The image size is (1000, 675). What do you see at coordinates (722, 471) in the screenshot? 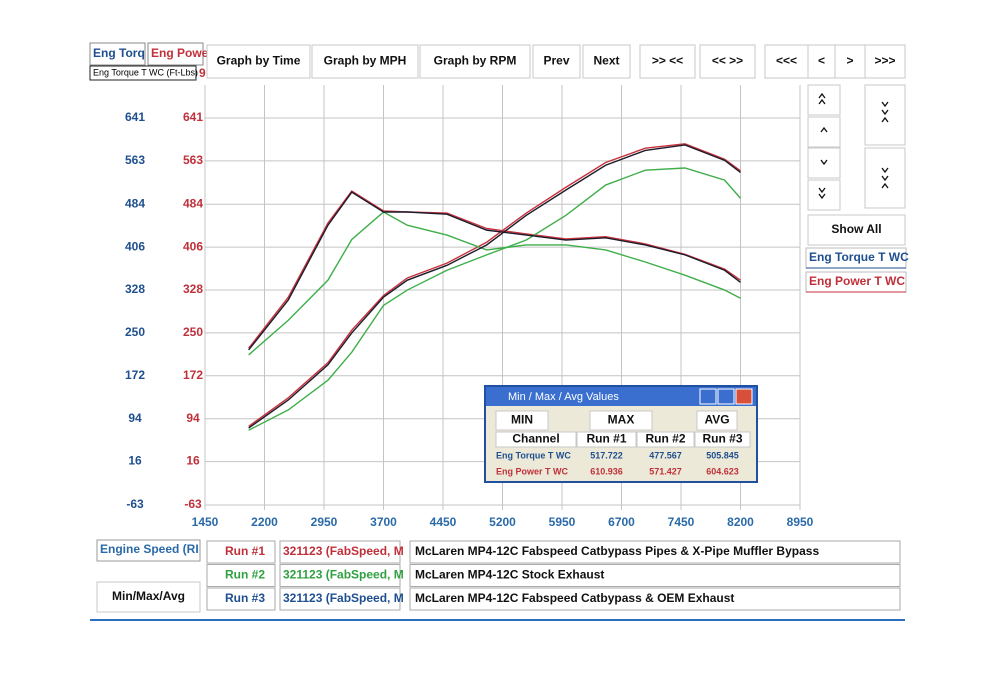
I see `dialog-cell: 604.623` at bounding box center [722, 471].